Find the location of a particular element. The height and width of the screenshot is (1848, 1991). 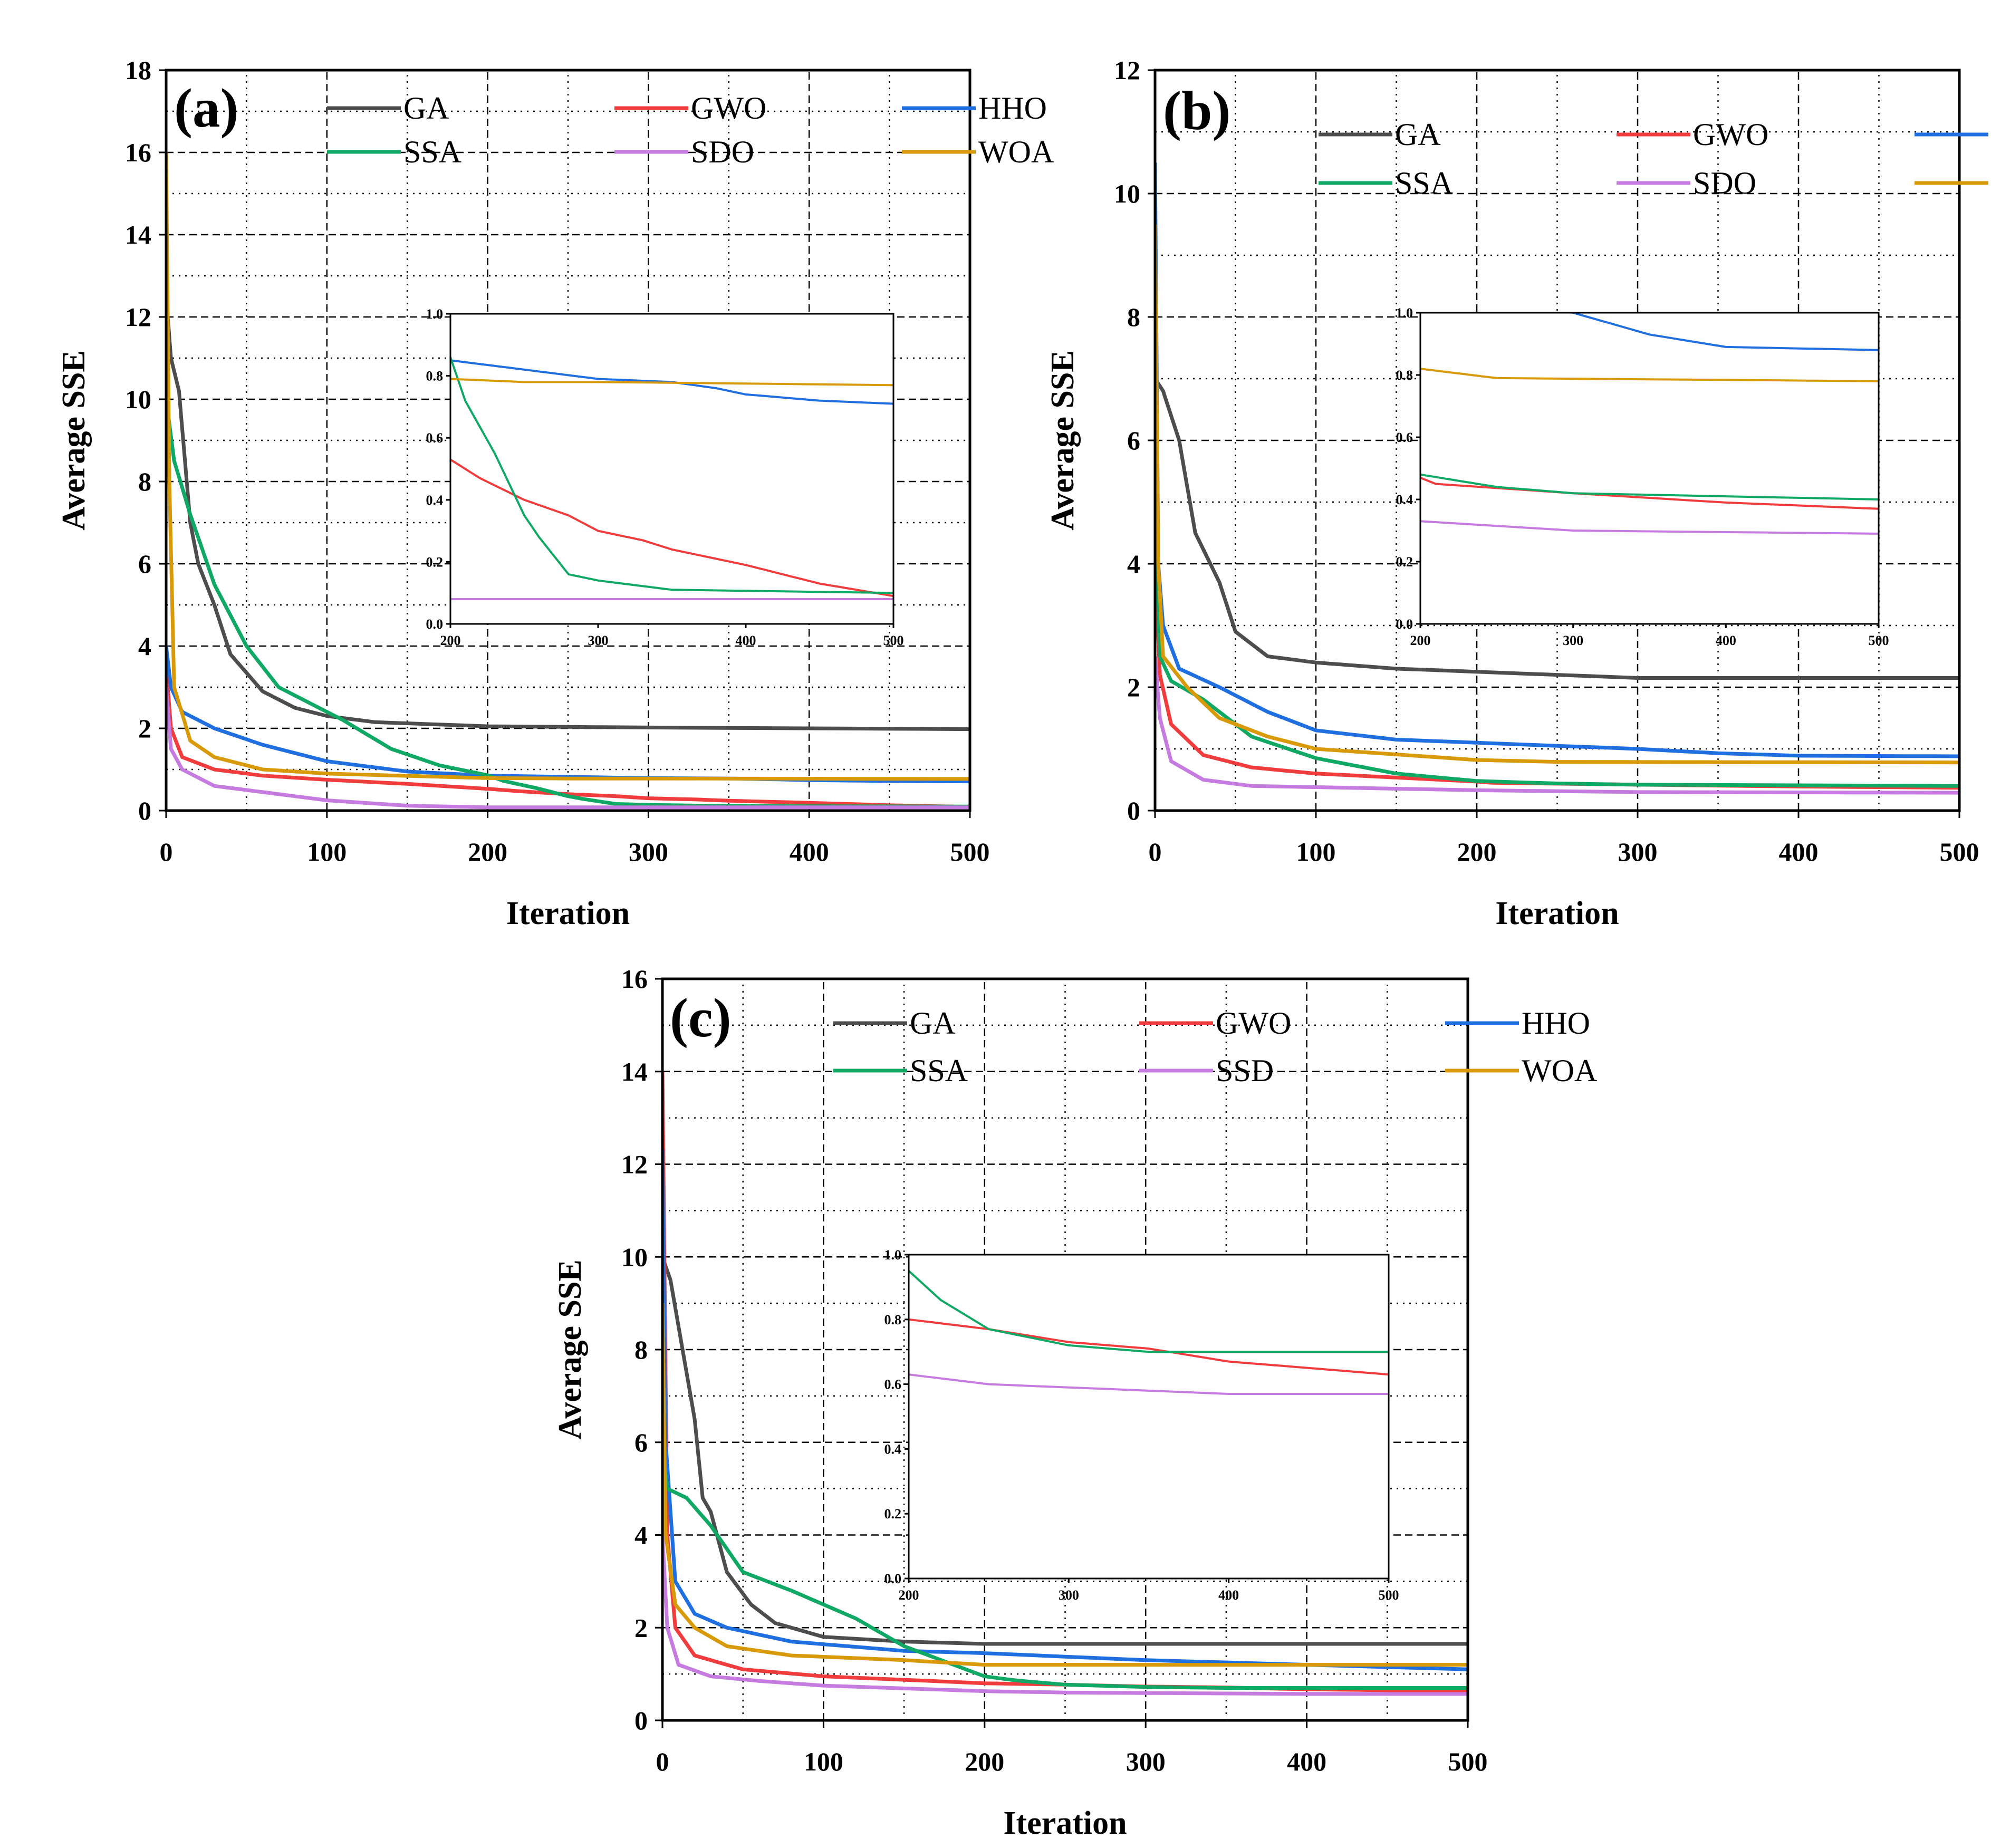

series-line-ga is located at coordinates (568, 514).